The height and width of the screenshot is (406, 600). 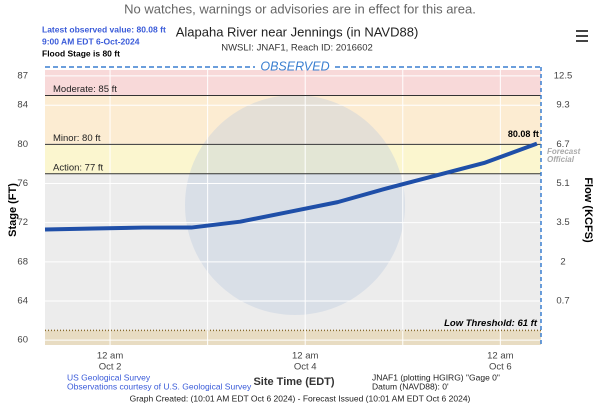 What do you see at coordinates (22, 222) in the screenshot?
I see `y-tick-label: 72` at bounding box center [22, 222].